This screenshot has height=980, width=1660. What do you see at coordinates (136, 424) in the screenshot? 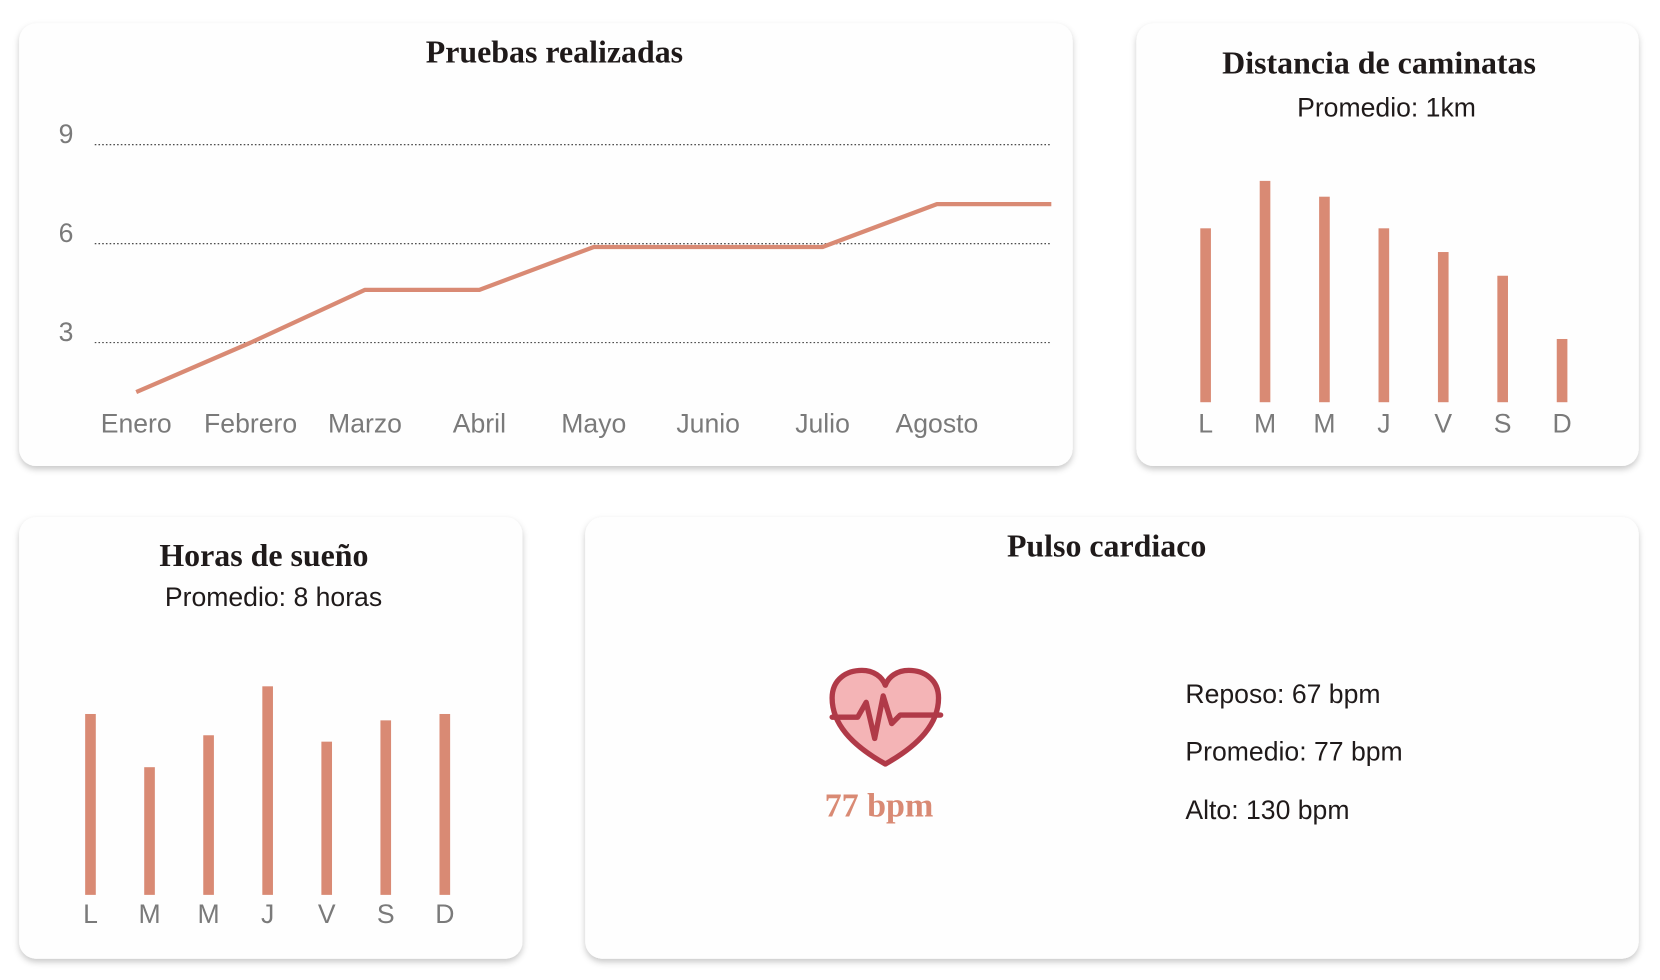
I see `x-tick-label: Enero` at bounding box center [136, 424].